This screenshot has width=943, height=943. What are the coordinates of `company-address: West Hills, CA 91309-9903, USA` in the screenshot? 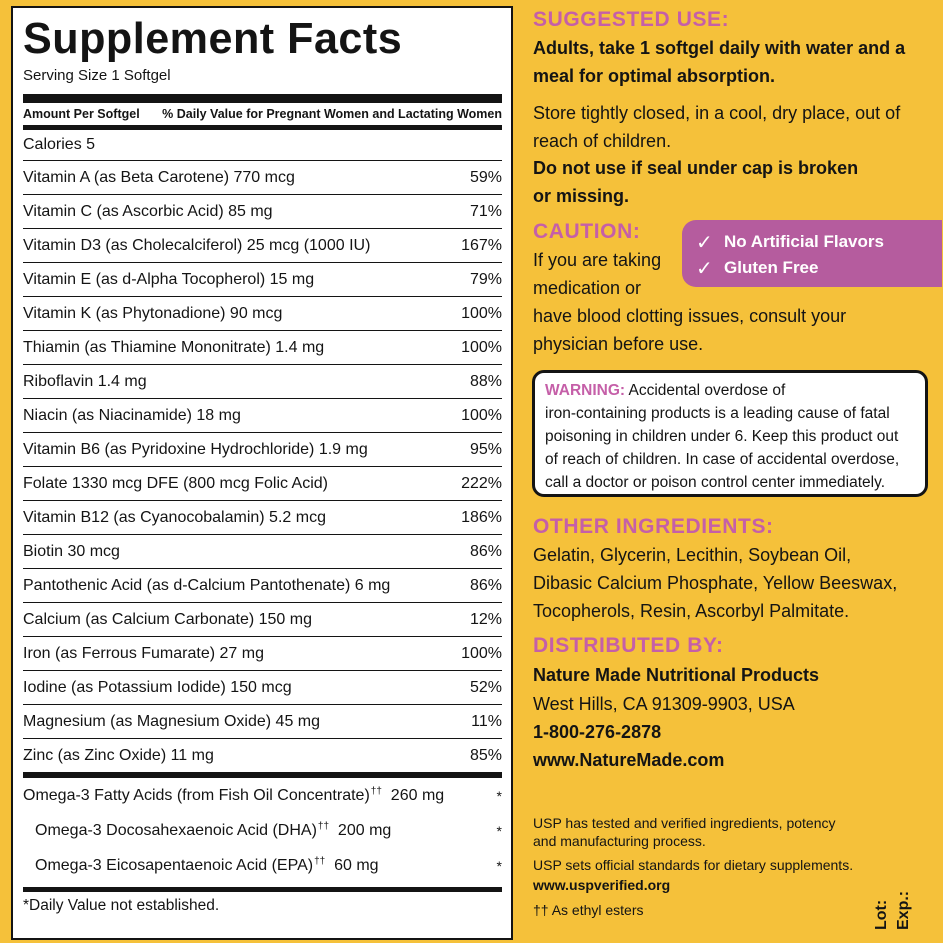 It's located at (664, 704).